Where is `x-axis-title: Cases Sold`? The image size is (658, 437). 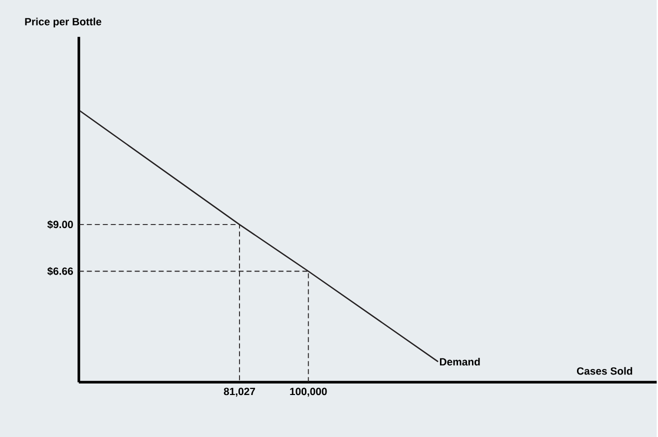 x-axis-title: Cases Sold is located at coordinates (604, 371).